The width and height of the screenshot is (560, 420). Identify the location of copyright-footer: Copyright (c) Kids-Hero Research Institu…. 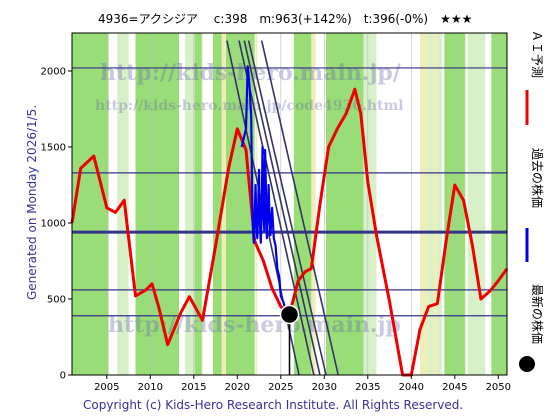
(273, 405).